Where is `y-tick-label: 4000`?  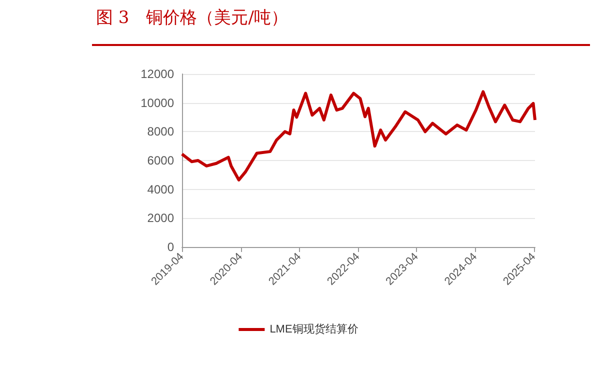
y-tick-label: 4000 is located at coordinates (160, 189).